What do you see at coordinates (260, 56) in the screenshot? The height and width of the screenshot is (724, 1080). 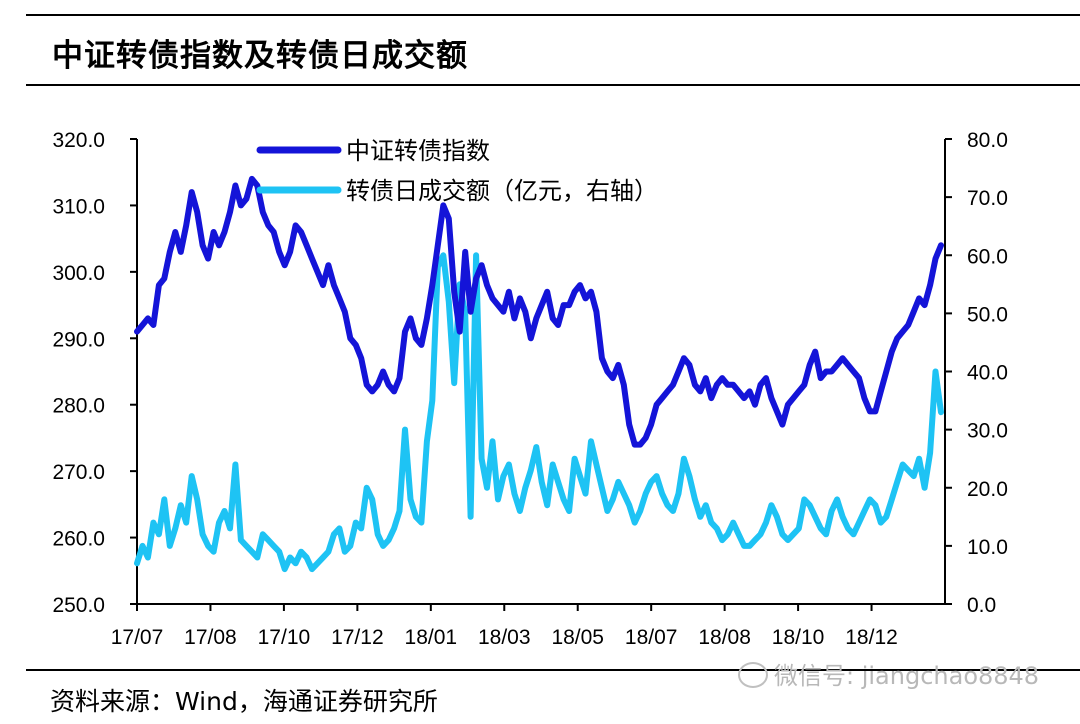 I see `page-title: 中证转债指数及转债日成交额` at bounding box center [260, 56].